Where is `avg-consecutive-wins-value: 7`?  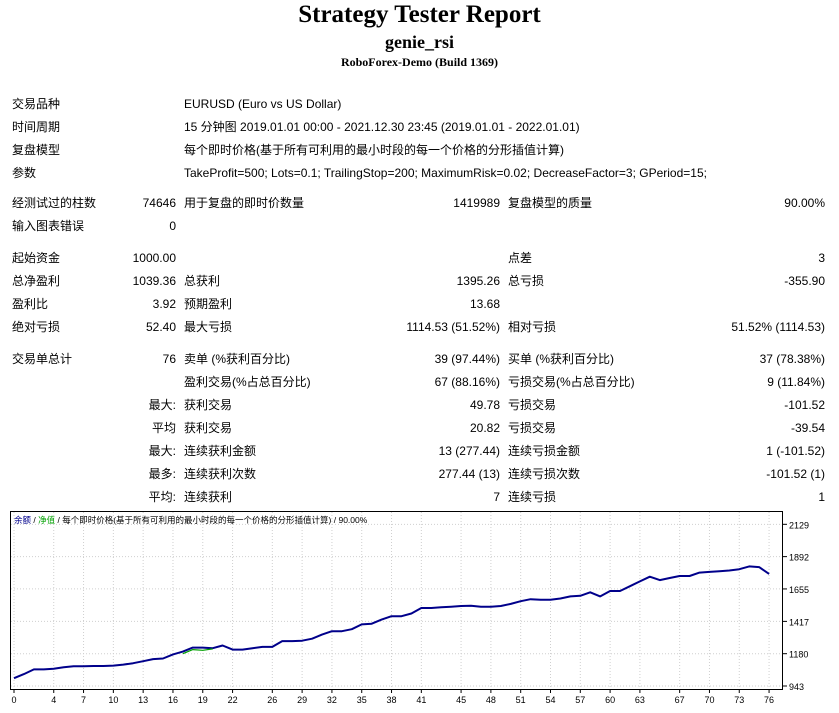
avg-consecutive-wins-value: 7 is located at coordinates (496, 497).